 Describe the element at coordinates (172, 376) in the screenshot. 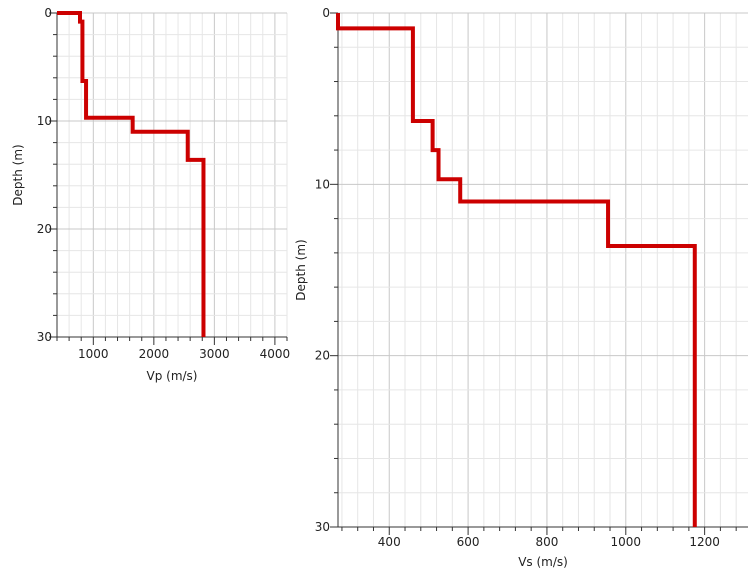

I see `x-axis-title: Vp (m/s)` at that location.